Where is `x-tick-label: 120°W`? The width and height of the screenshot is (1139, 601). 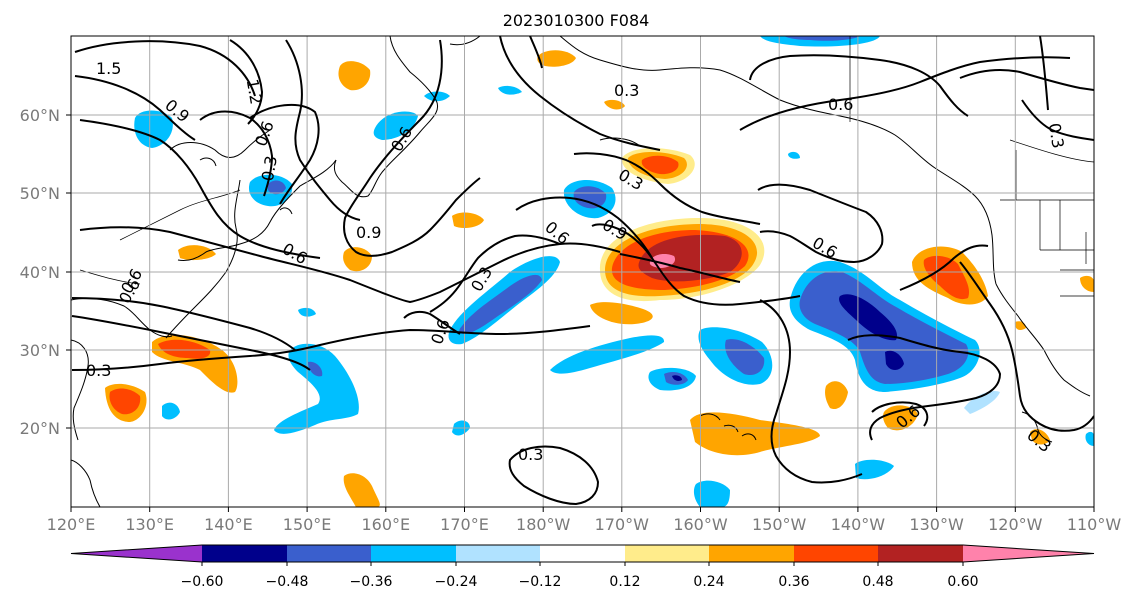 x-tick-label: 120°W is located at coordinates (1015, 524).